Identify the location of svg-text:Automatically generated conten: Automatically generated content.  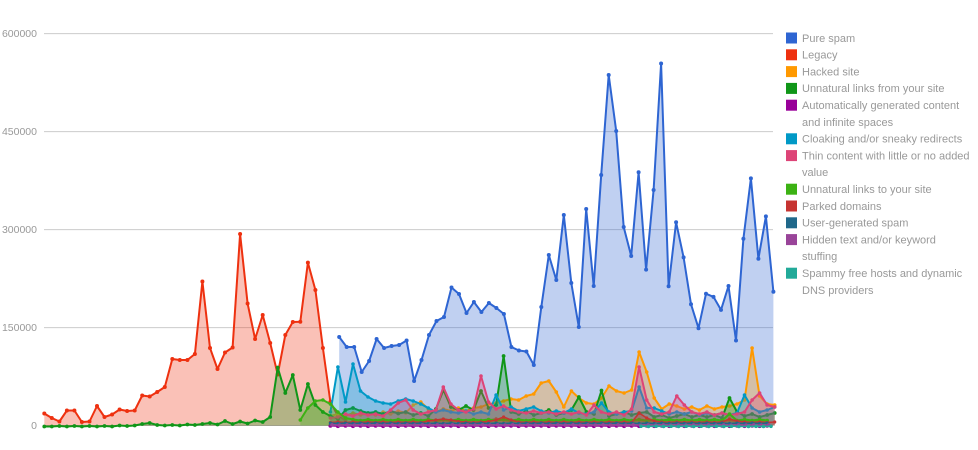
(880, 106).